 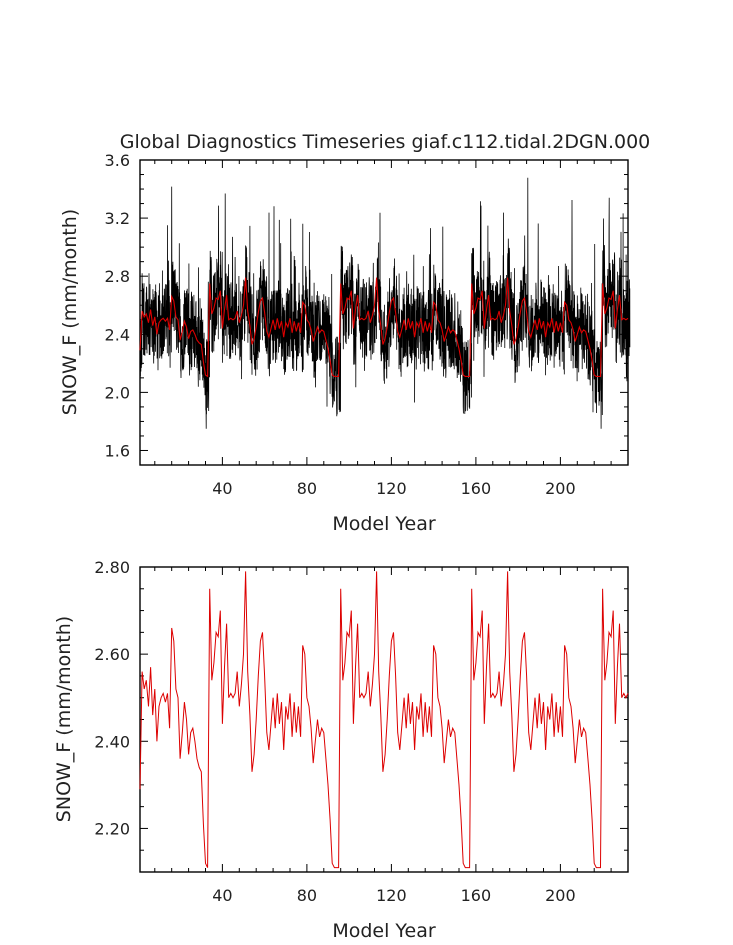 What do you see at coordinates (117, 276) in the screenshot?
I see `y-tick-label: 2.8` at bounding box center [117, 276].